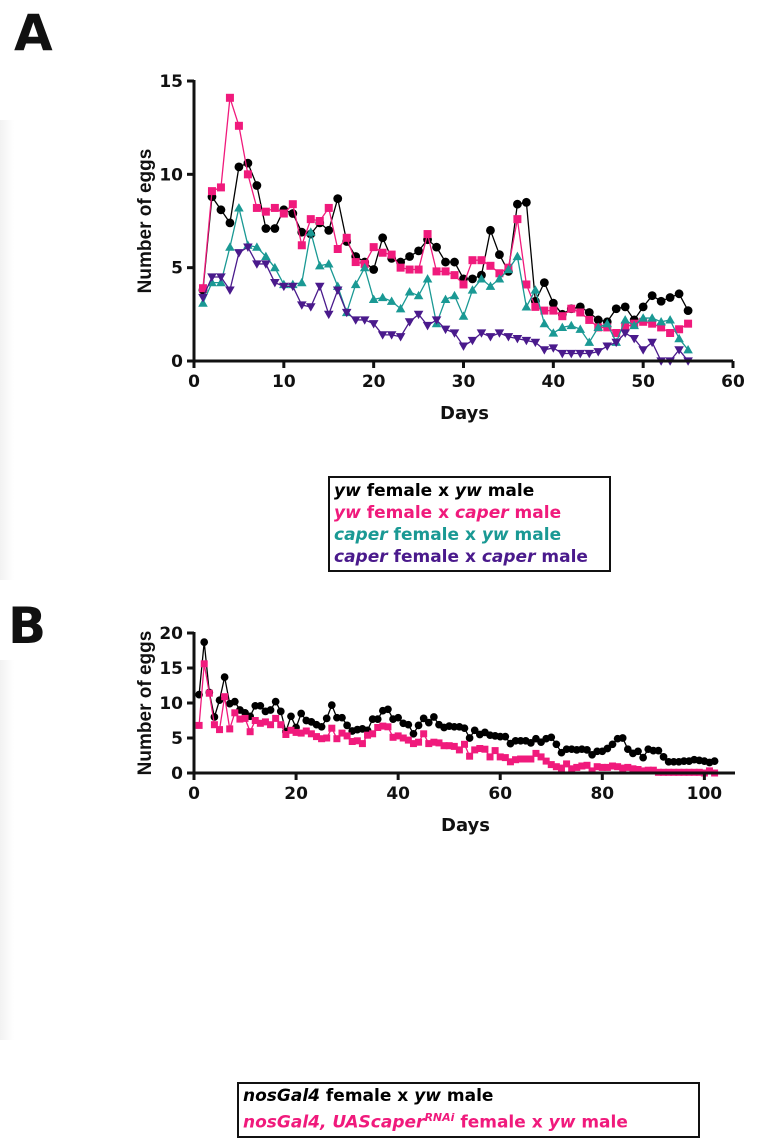 This screenshot has width=757, height=1138. I want to click on legend-entry: caper female x yw male, so click(469, 535).